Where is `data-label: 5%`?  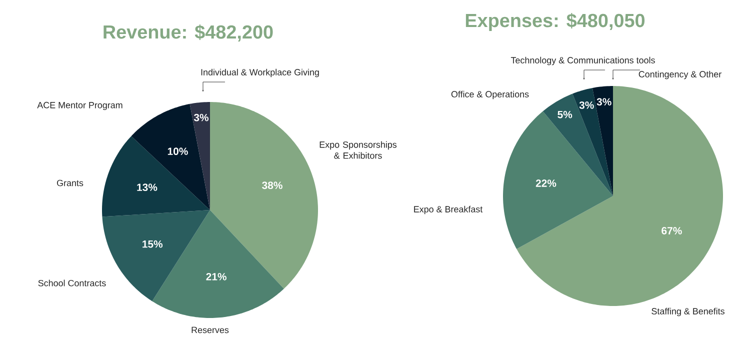 data-label: 5% is located at coordinates (565, 114).